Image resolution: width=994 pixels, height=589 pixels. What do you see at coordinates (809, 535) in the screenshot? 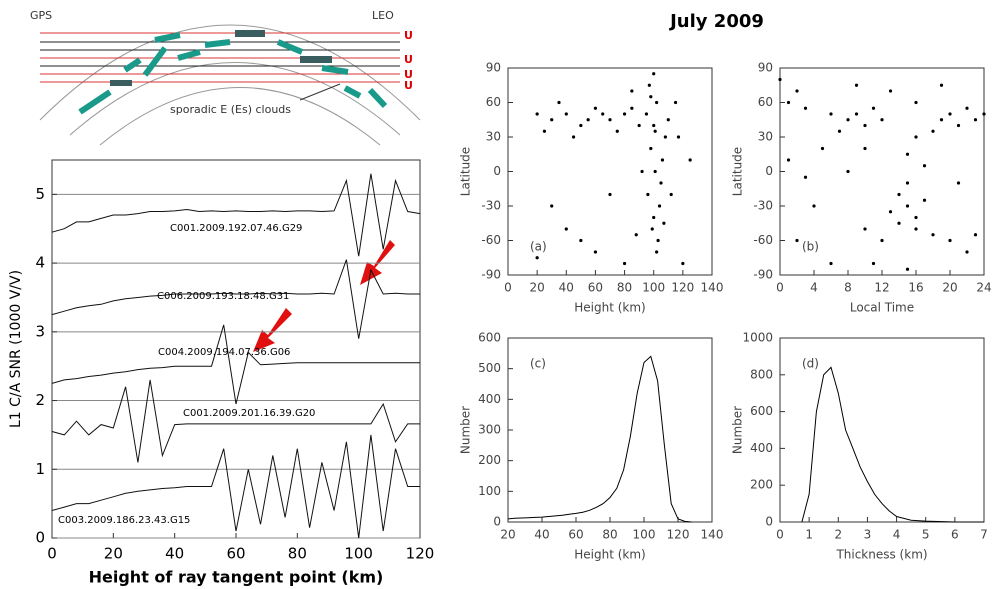
I see `x-tick-label: 1` at bounding box center [809, 535].